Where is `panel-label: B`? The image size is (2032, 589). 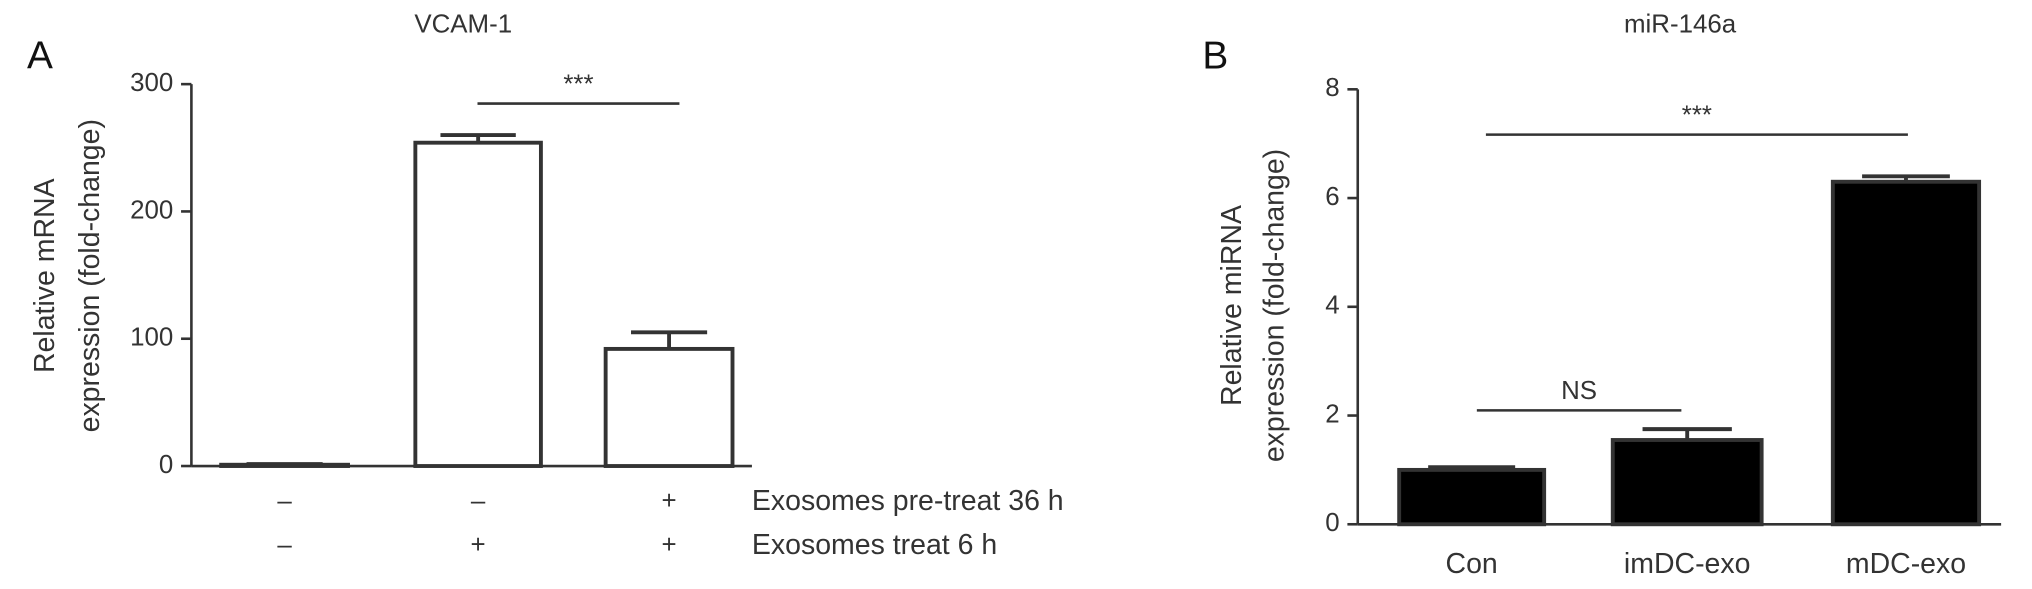 panel-label: B is located at coordinates (1215, 56).